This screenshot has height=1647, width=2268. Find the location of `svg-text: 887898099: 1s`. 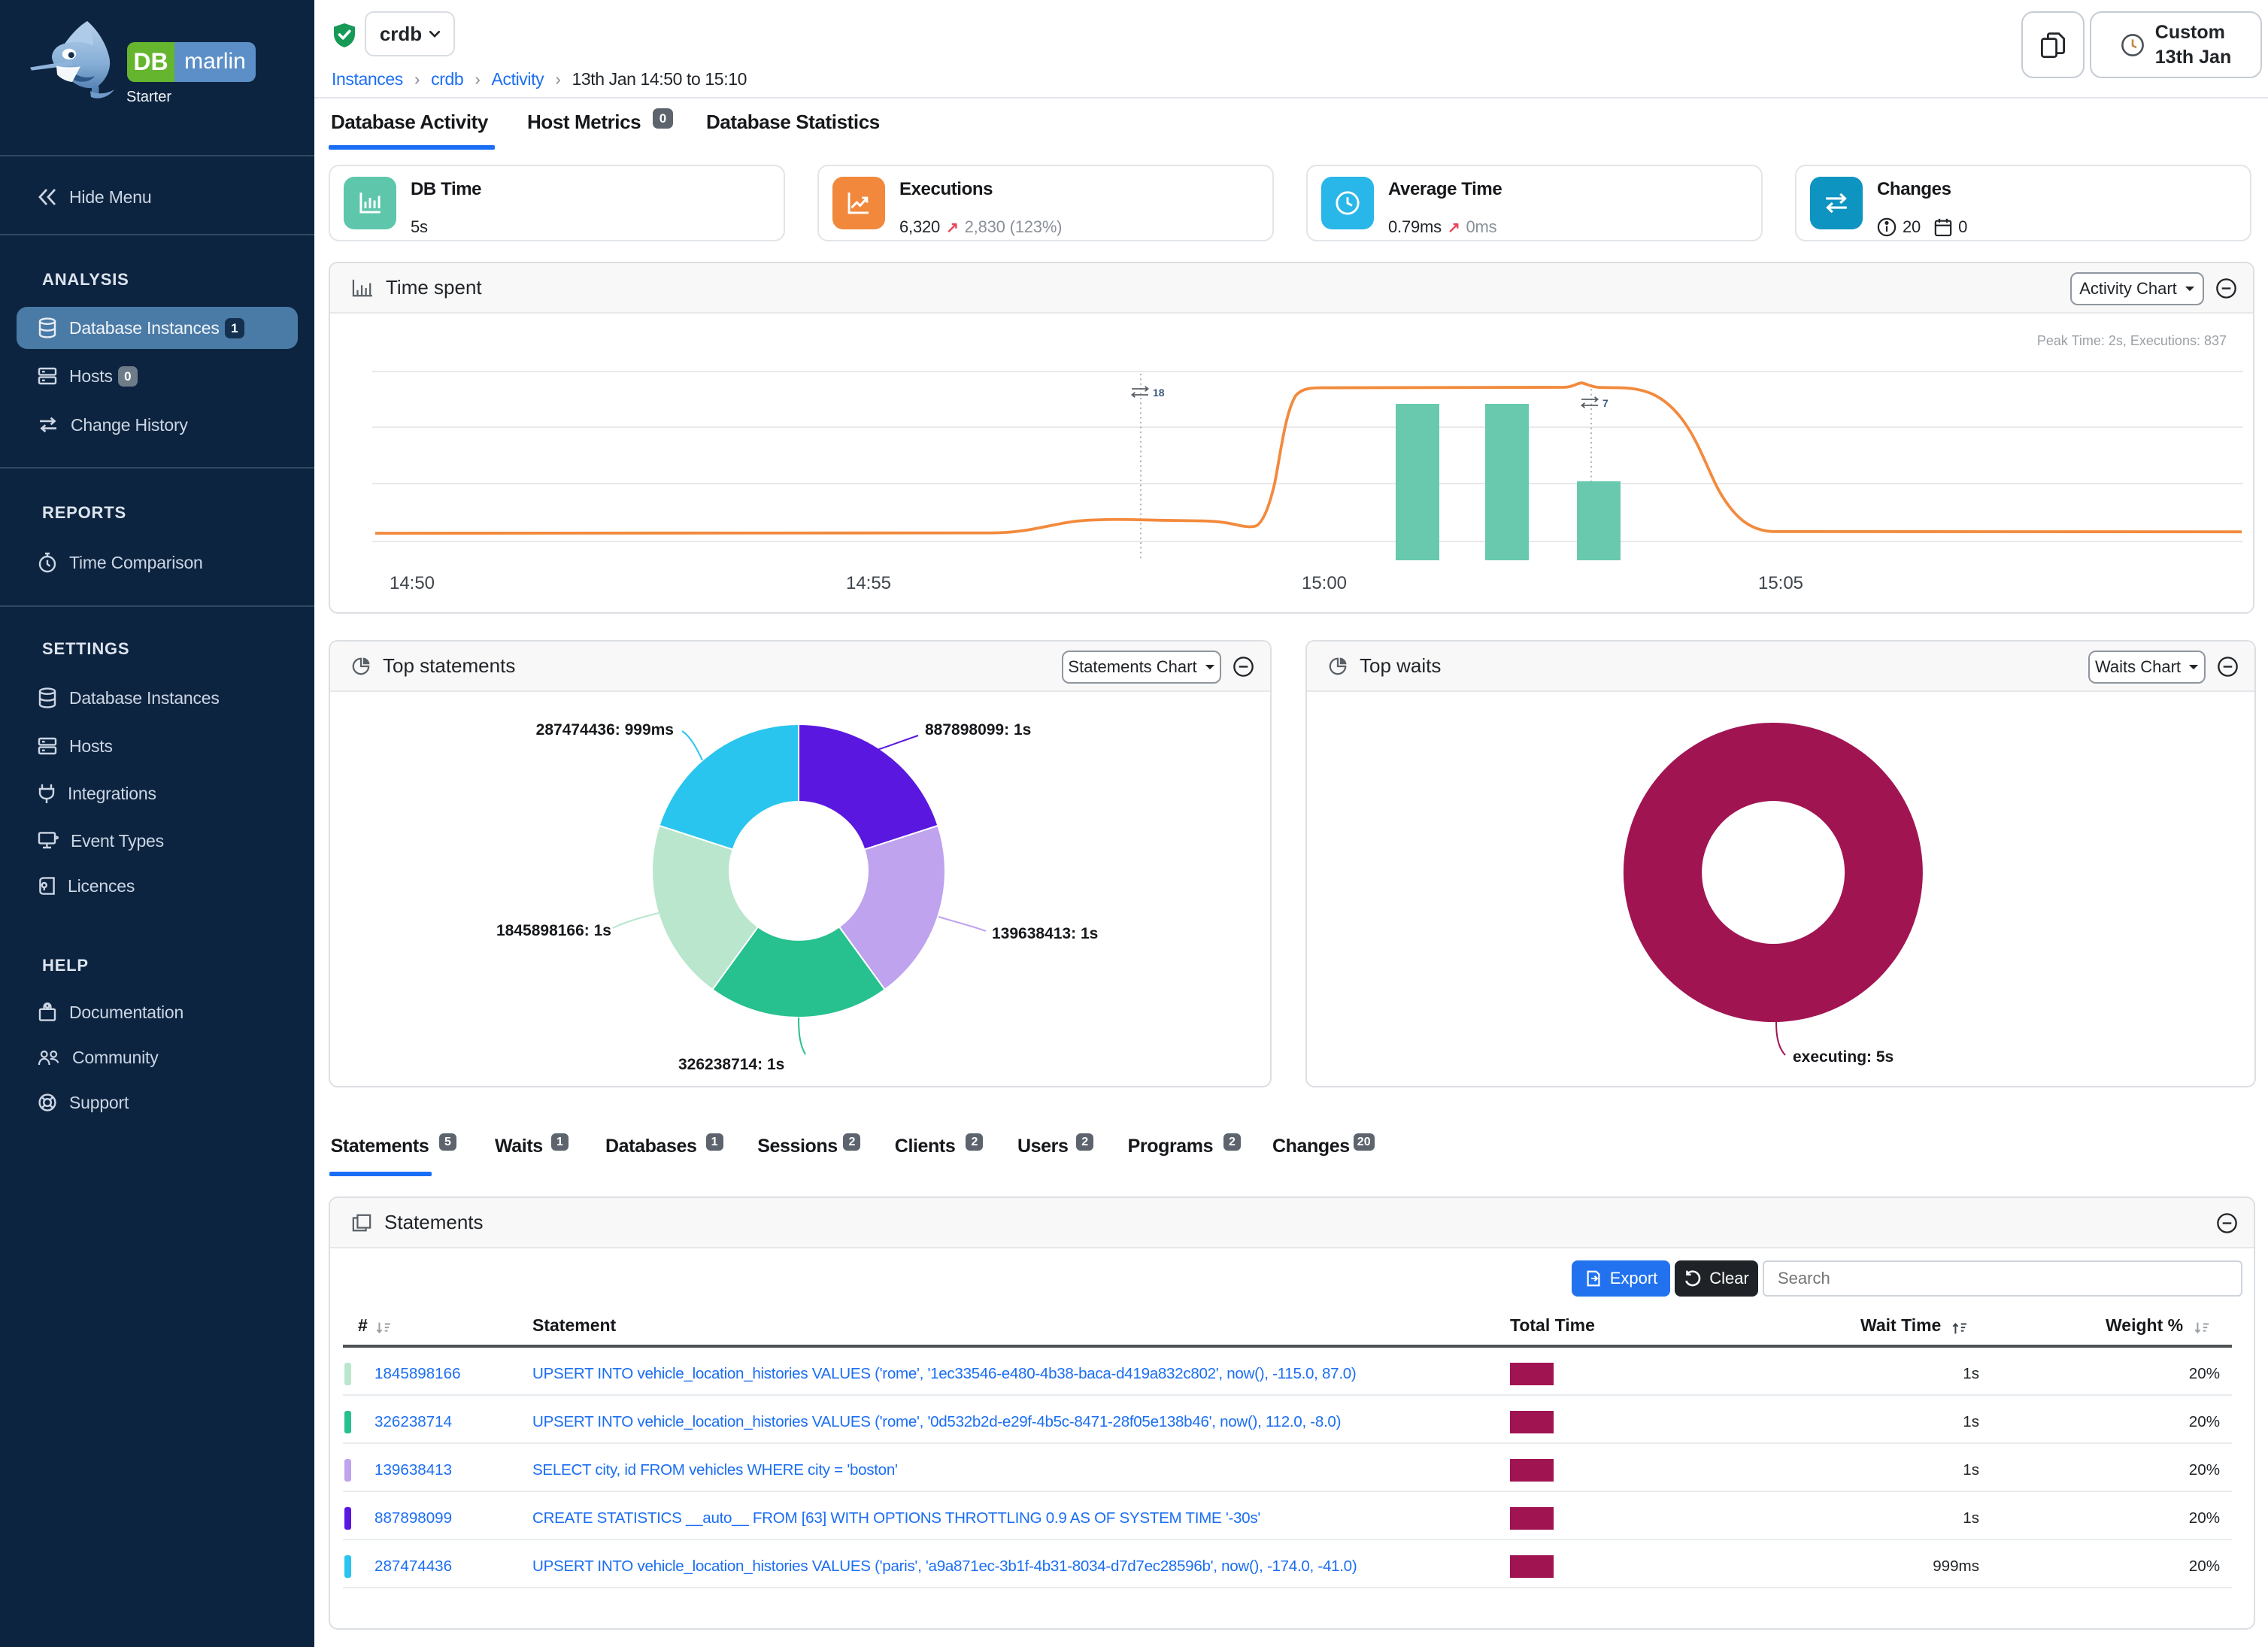

svg-text: 887898099: 1s is located at coordinates (978, 730).